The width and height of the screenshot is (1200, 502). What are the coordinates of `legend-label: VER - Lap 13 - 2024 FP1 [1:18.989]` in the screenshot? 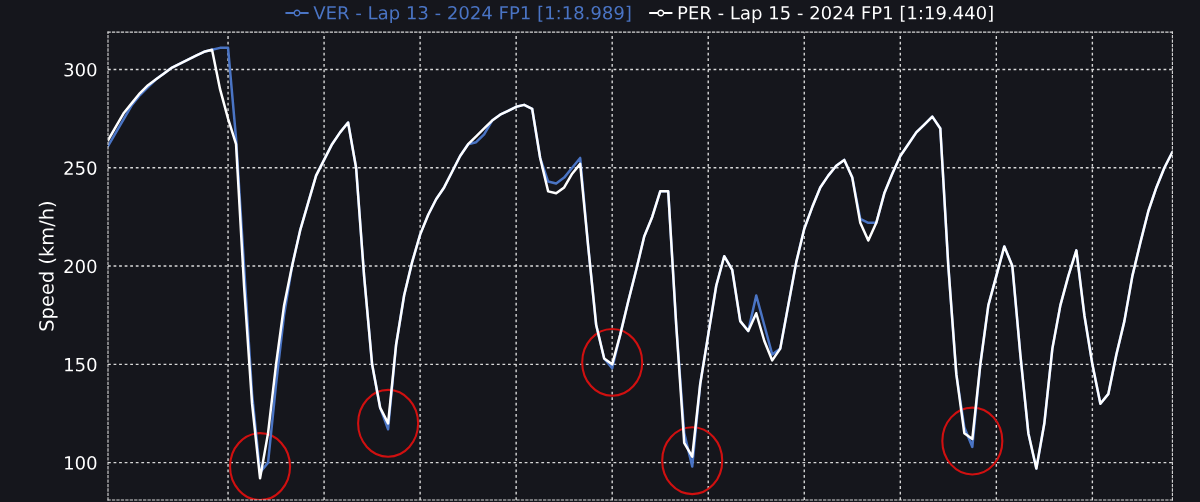 It's located at (472, 14).